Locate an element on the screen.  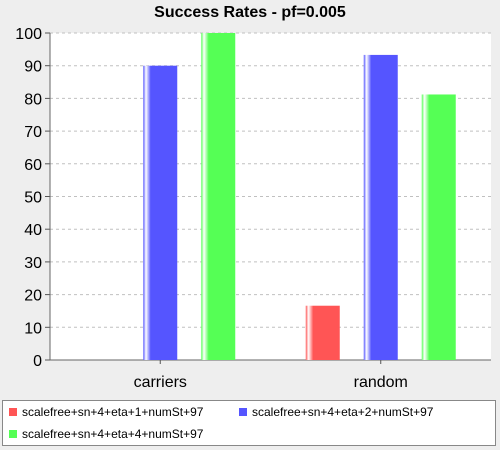
legend-label-series-2: scalefree+sn+4+eta+2+numSt+97 is located at coordinates (342, 412).